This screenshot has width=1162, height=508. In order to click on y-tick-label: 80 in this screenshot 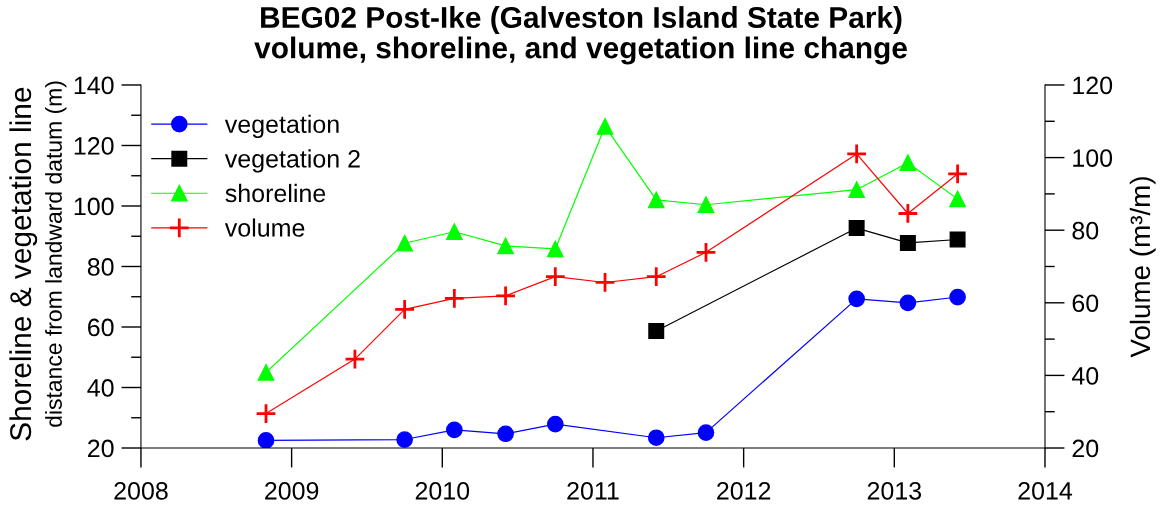, I will do `click(100, 267)`.